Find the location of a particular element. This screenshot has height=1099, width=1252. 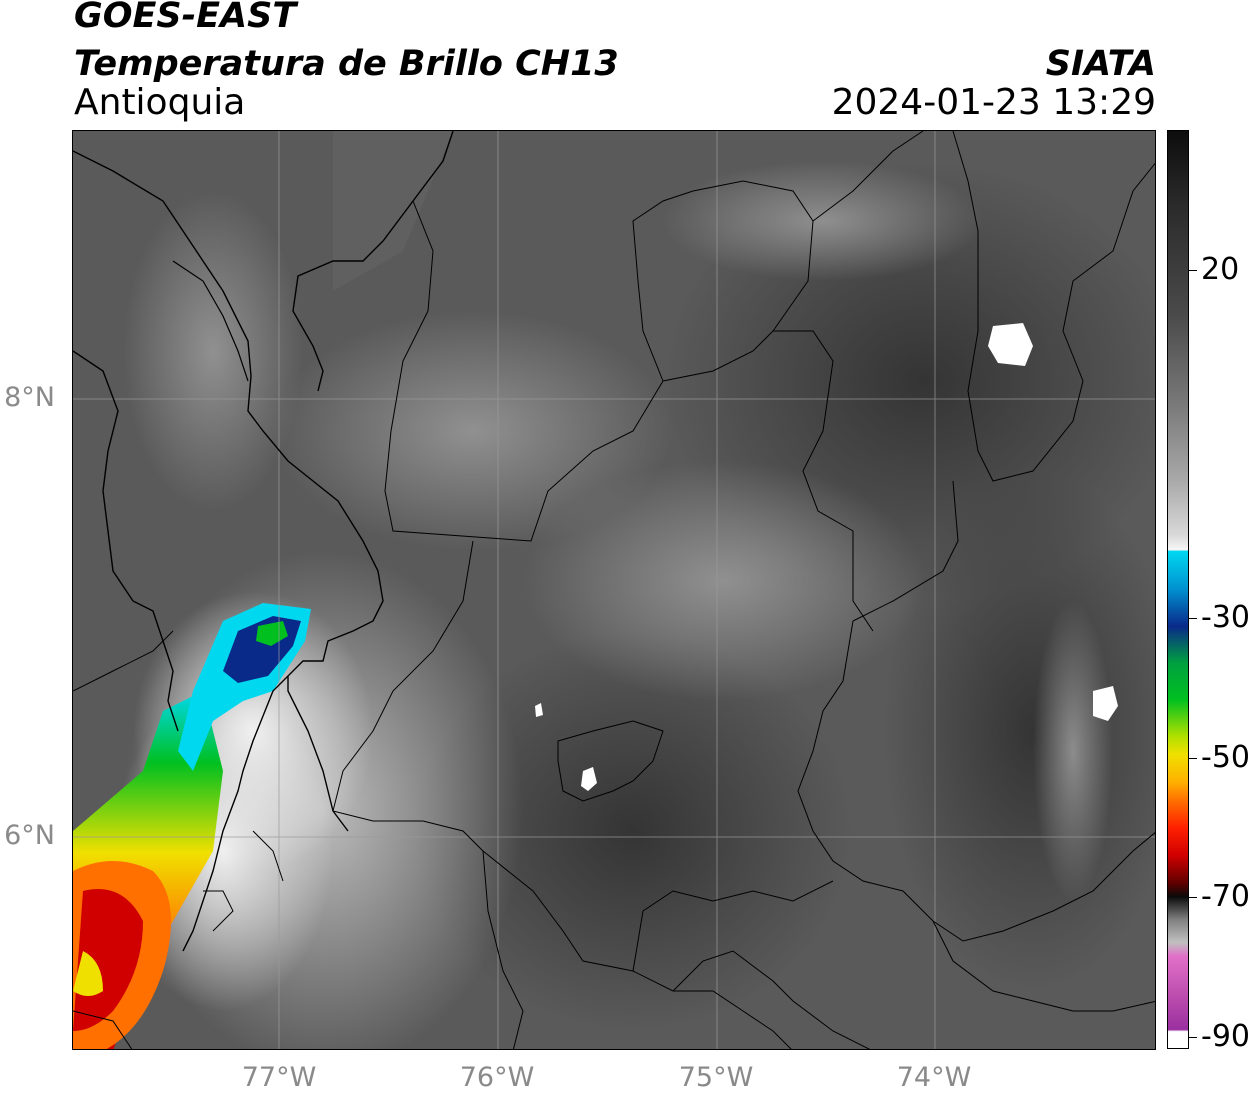

lat-label-8n: 8°N is located at coordinates (29, 397).